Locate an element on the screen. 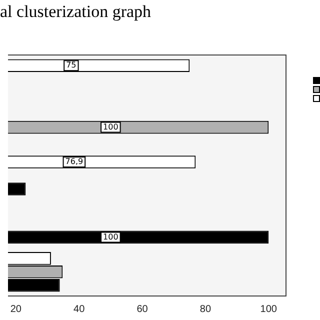 The height and width of the screenshot is (320, 320). x-tick-label: 80 is located at coordinates (206, 309).